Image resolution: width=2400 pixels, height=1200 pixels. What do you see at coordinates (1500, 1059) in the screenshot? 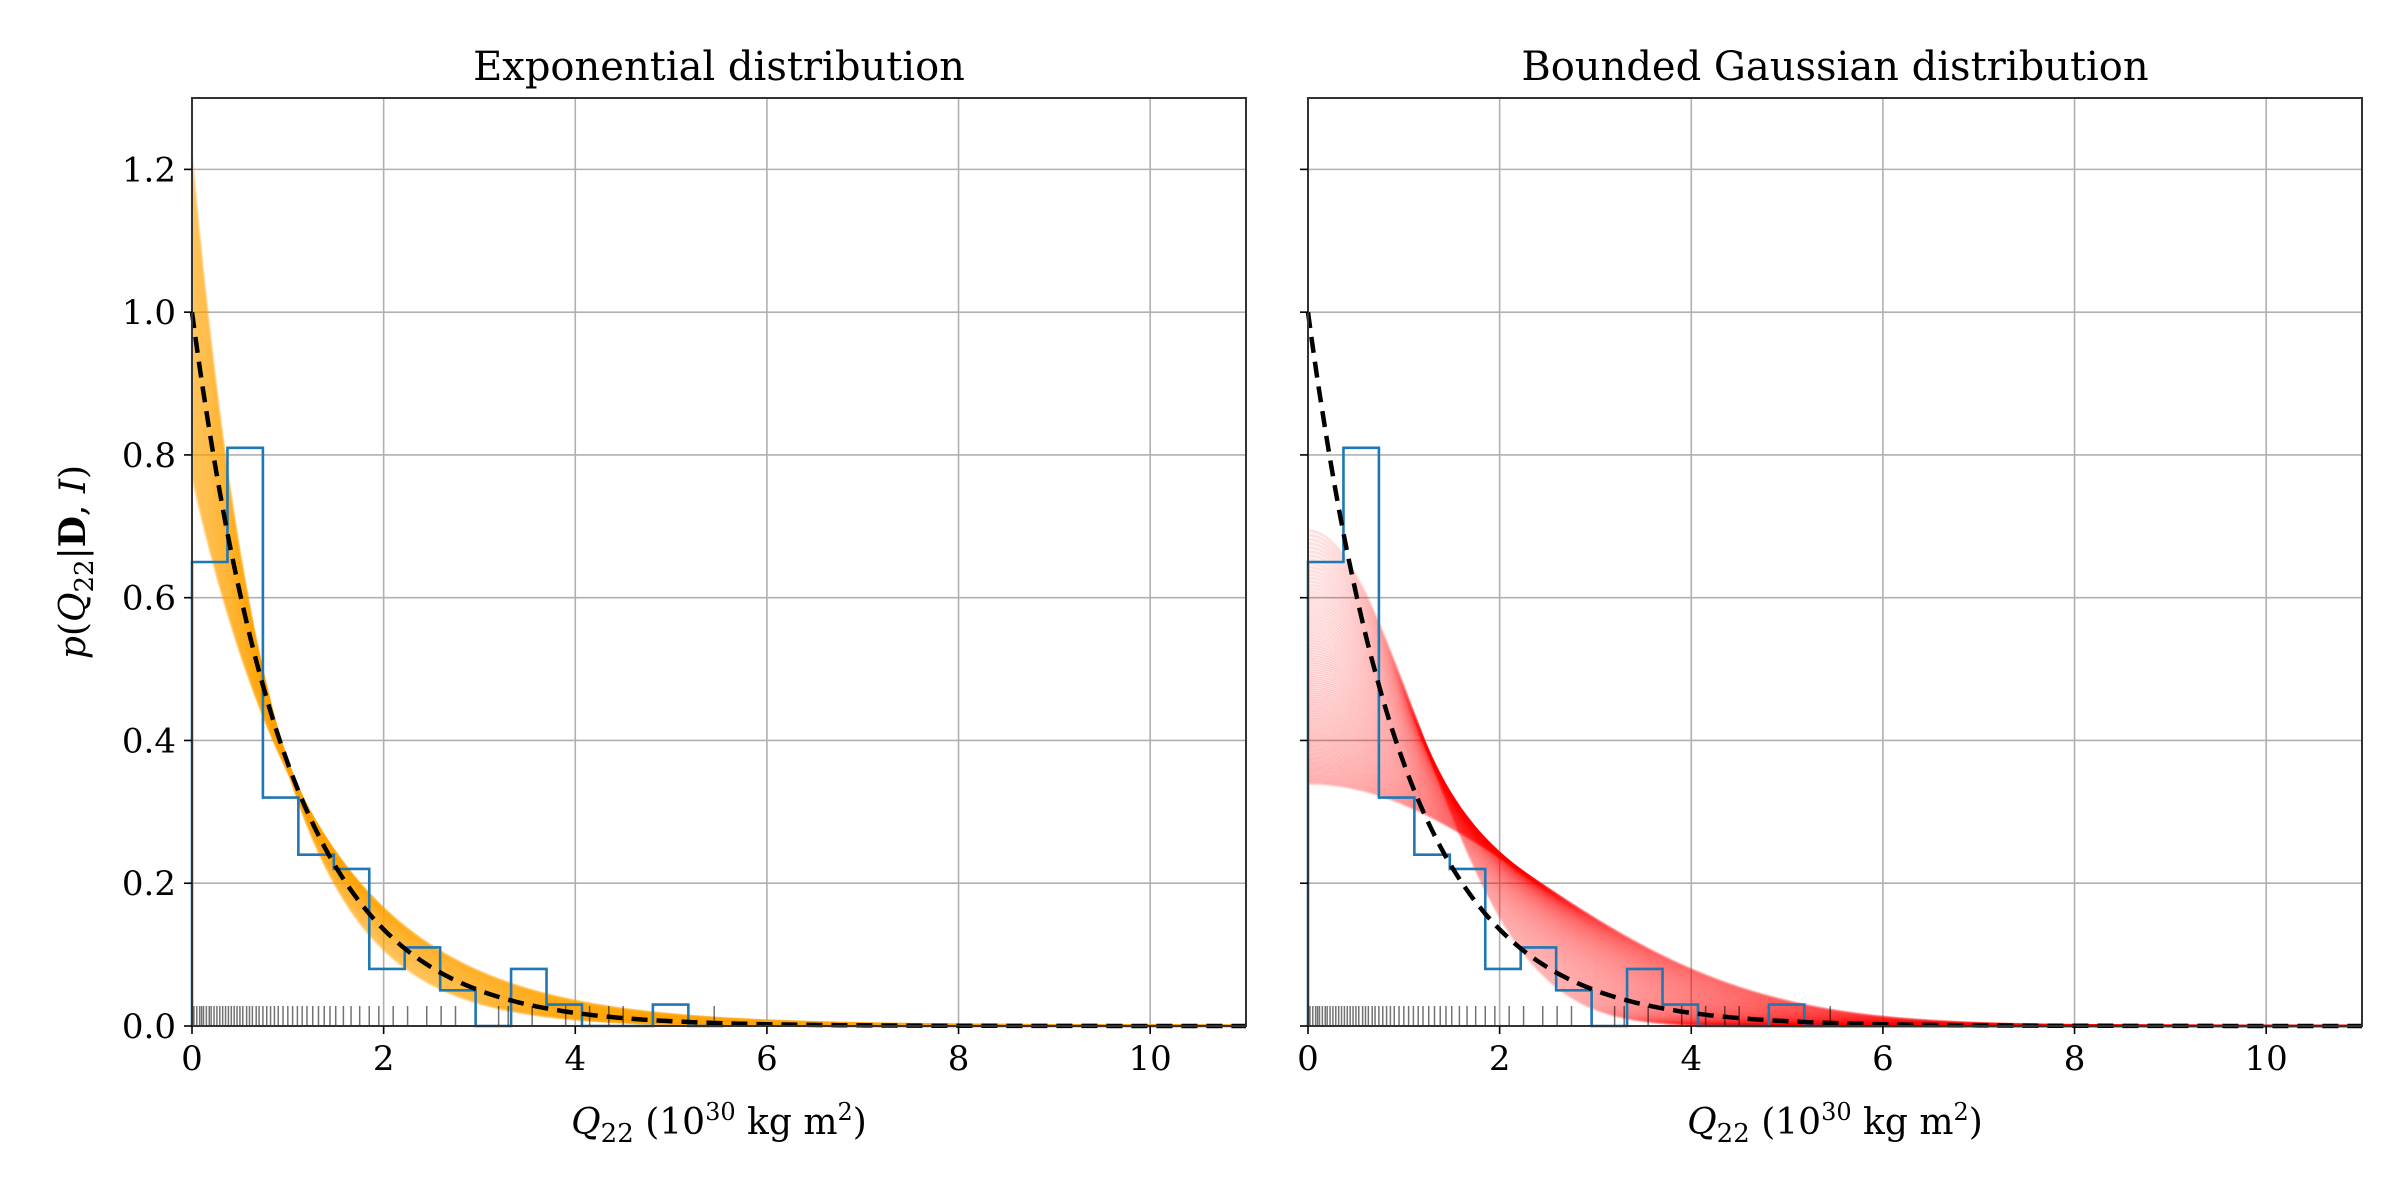
I see `right-x-tick-label: 2` at bounding box center [1500, 1059].